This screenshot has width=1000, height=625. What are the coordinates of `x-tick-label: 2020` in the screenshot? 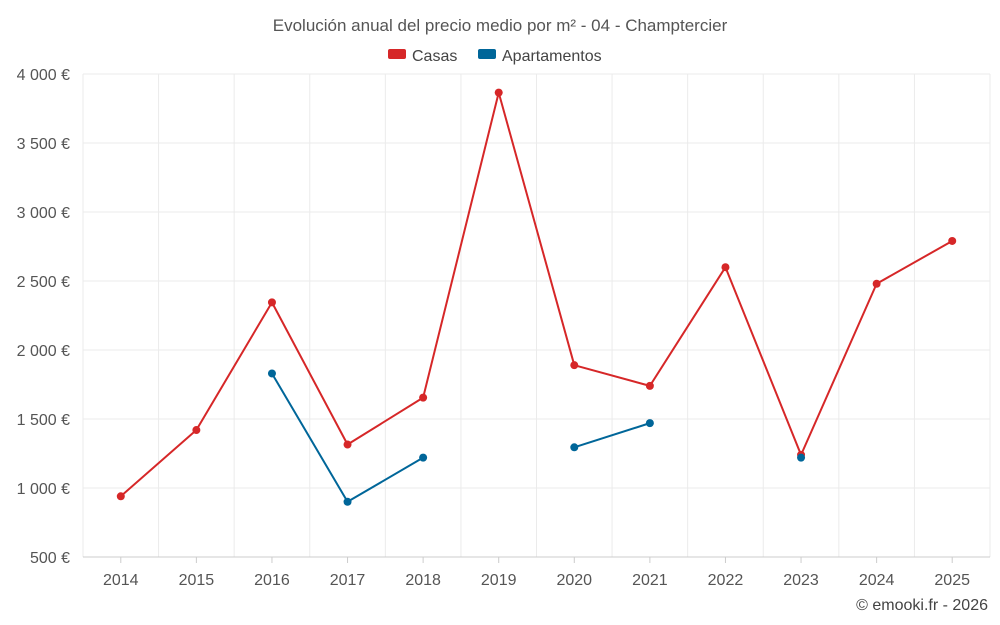 It's located at (574, 580).